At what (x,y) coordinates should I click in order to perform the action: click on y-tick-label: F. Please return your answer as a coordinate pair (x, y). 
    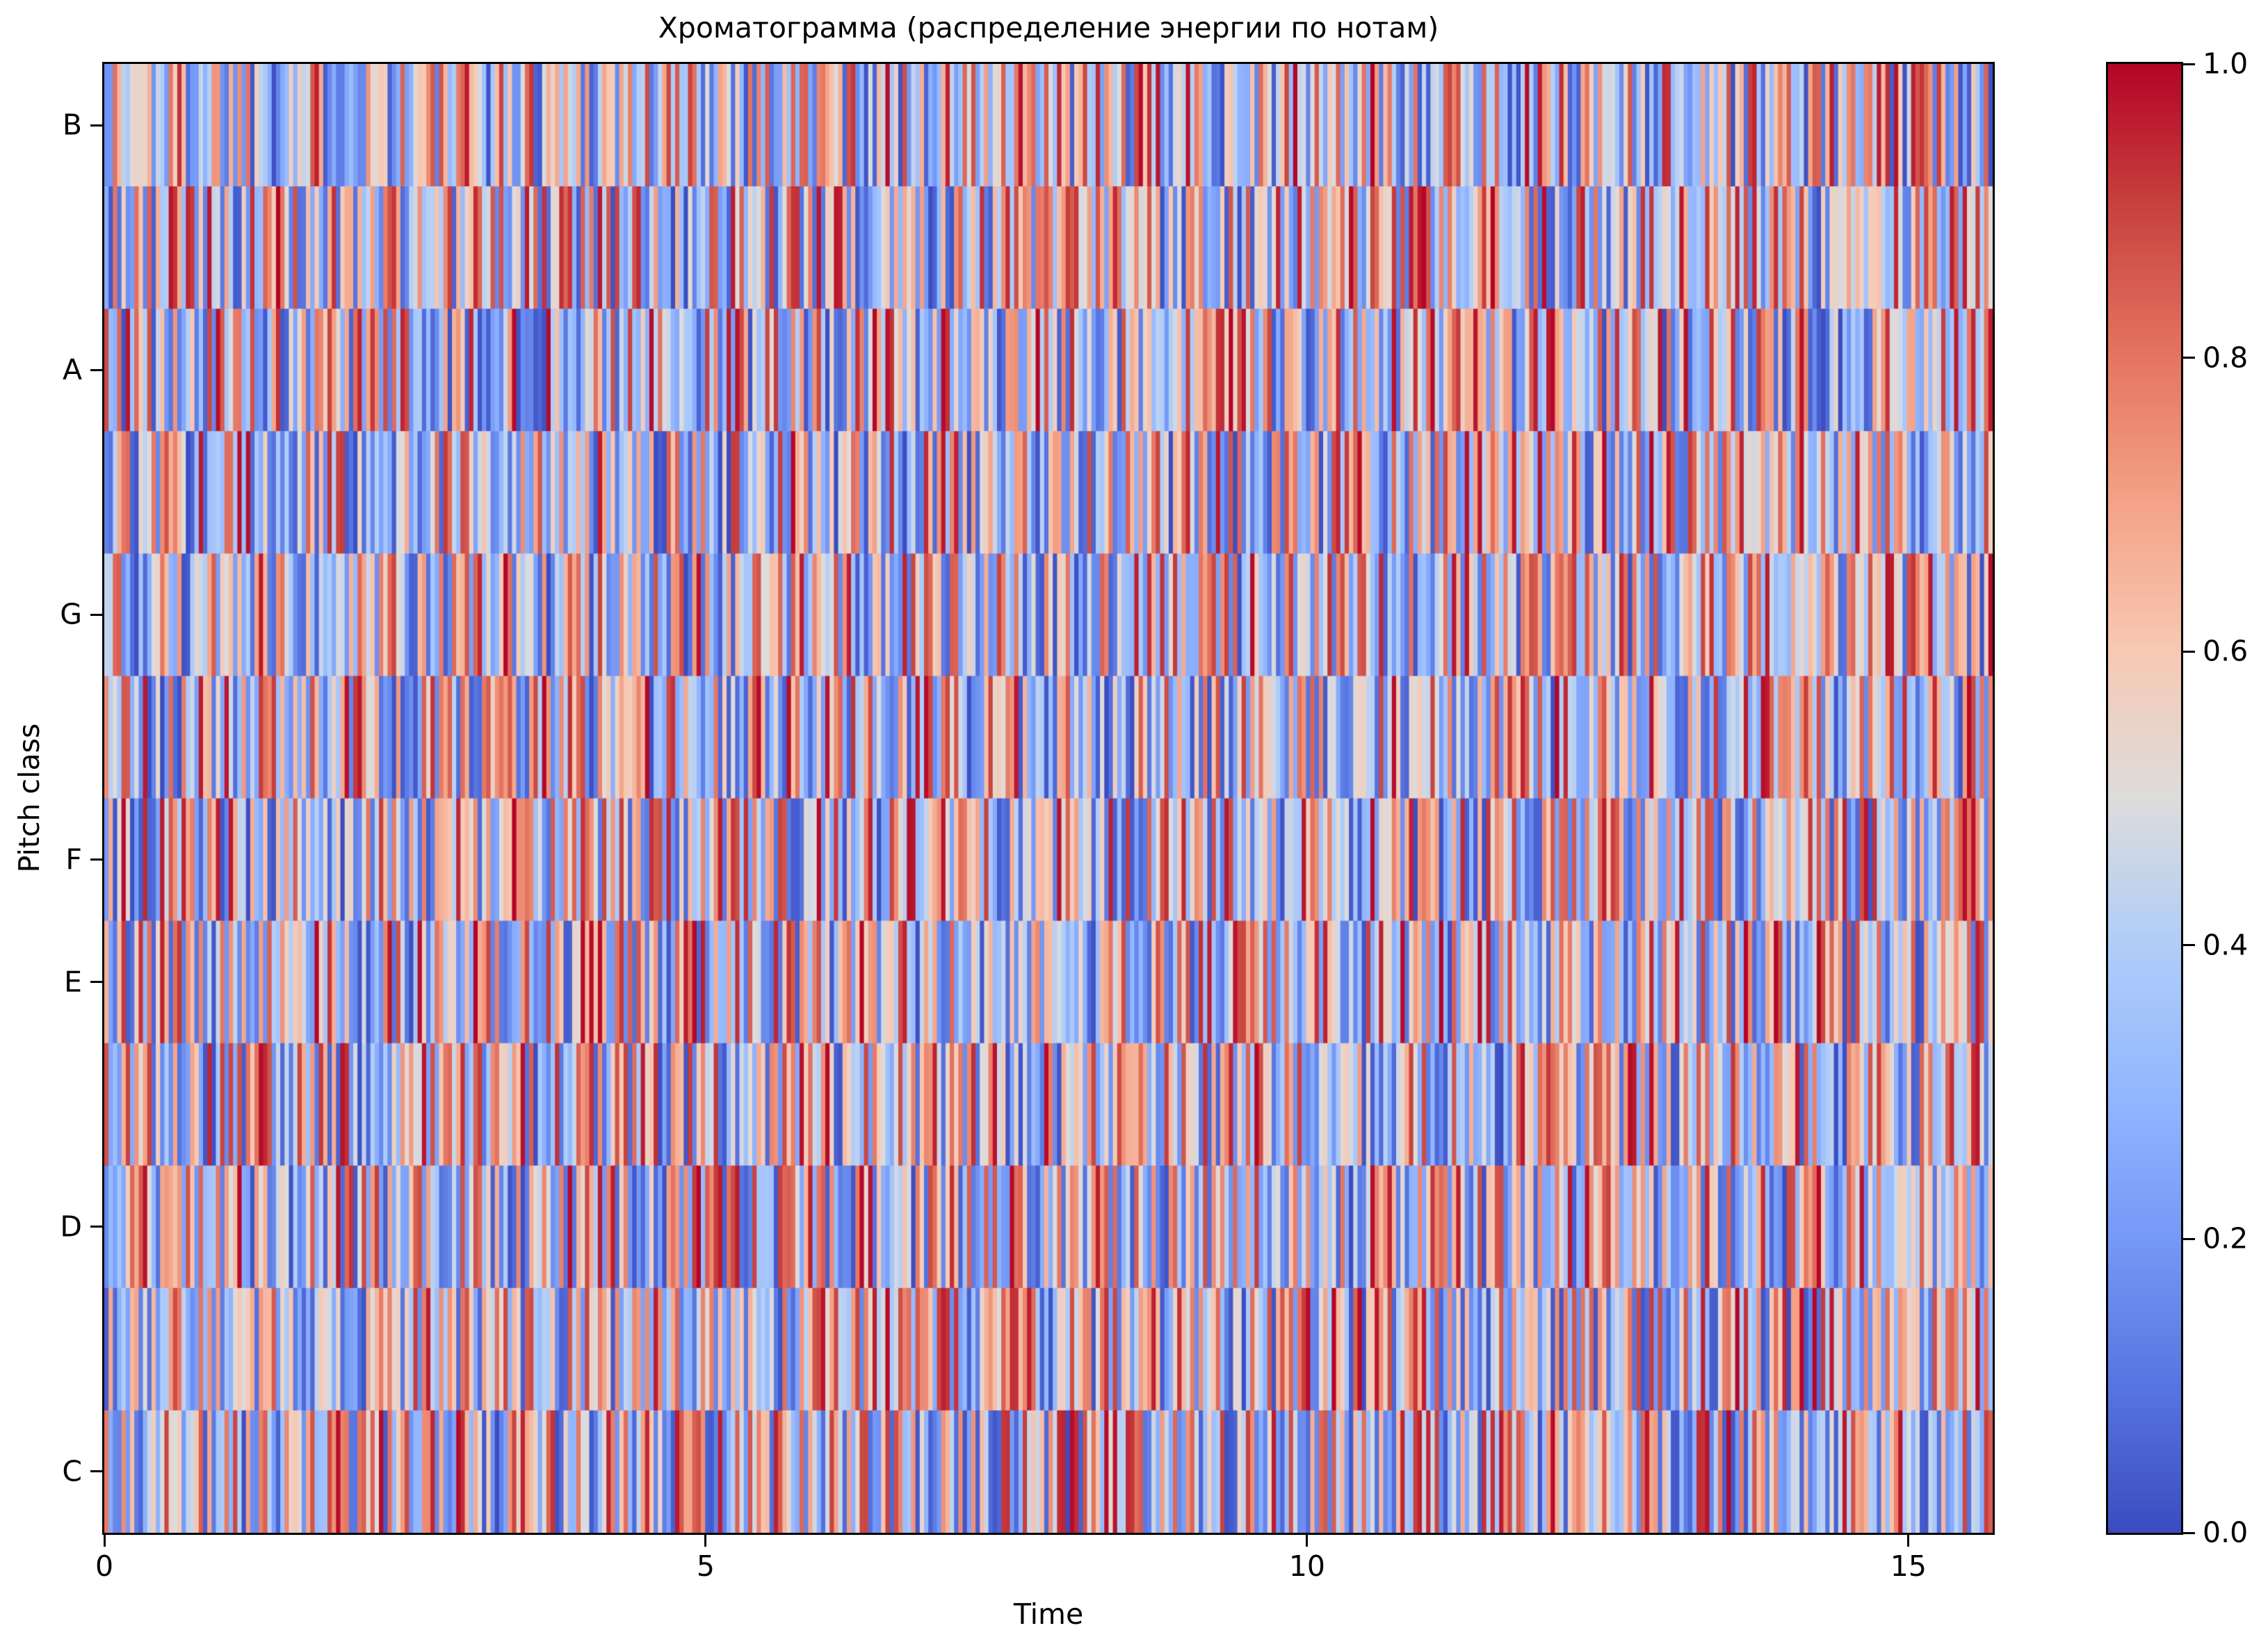
    Looking at the image, I should click on (73, 860).